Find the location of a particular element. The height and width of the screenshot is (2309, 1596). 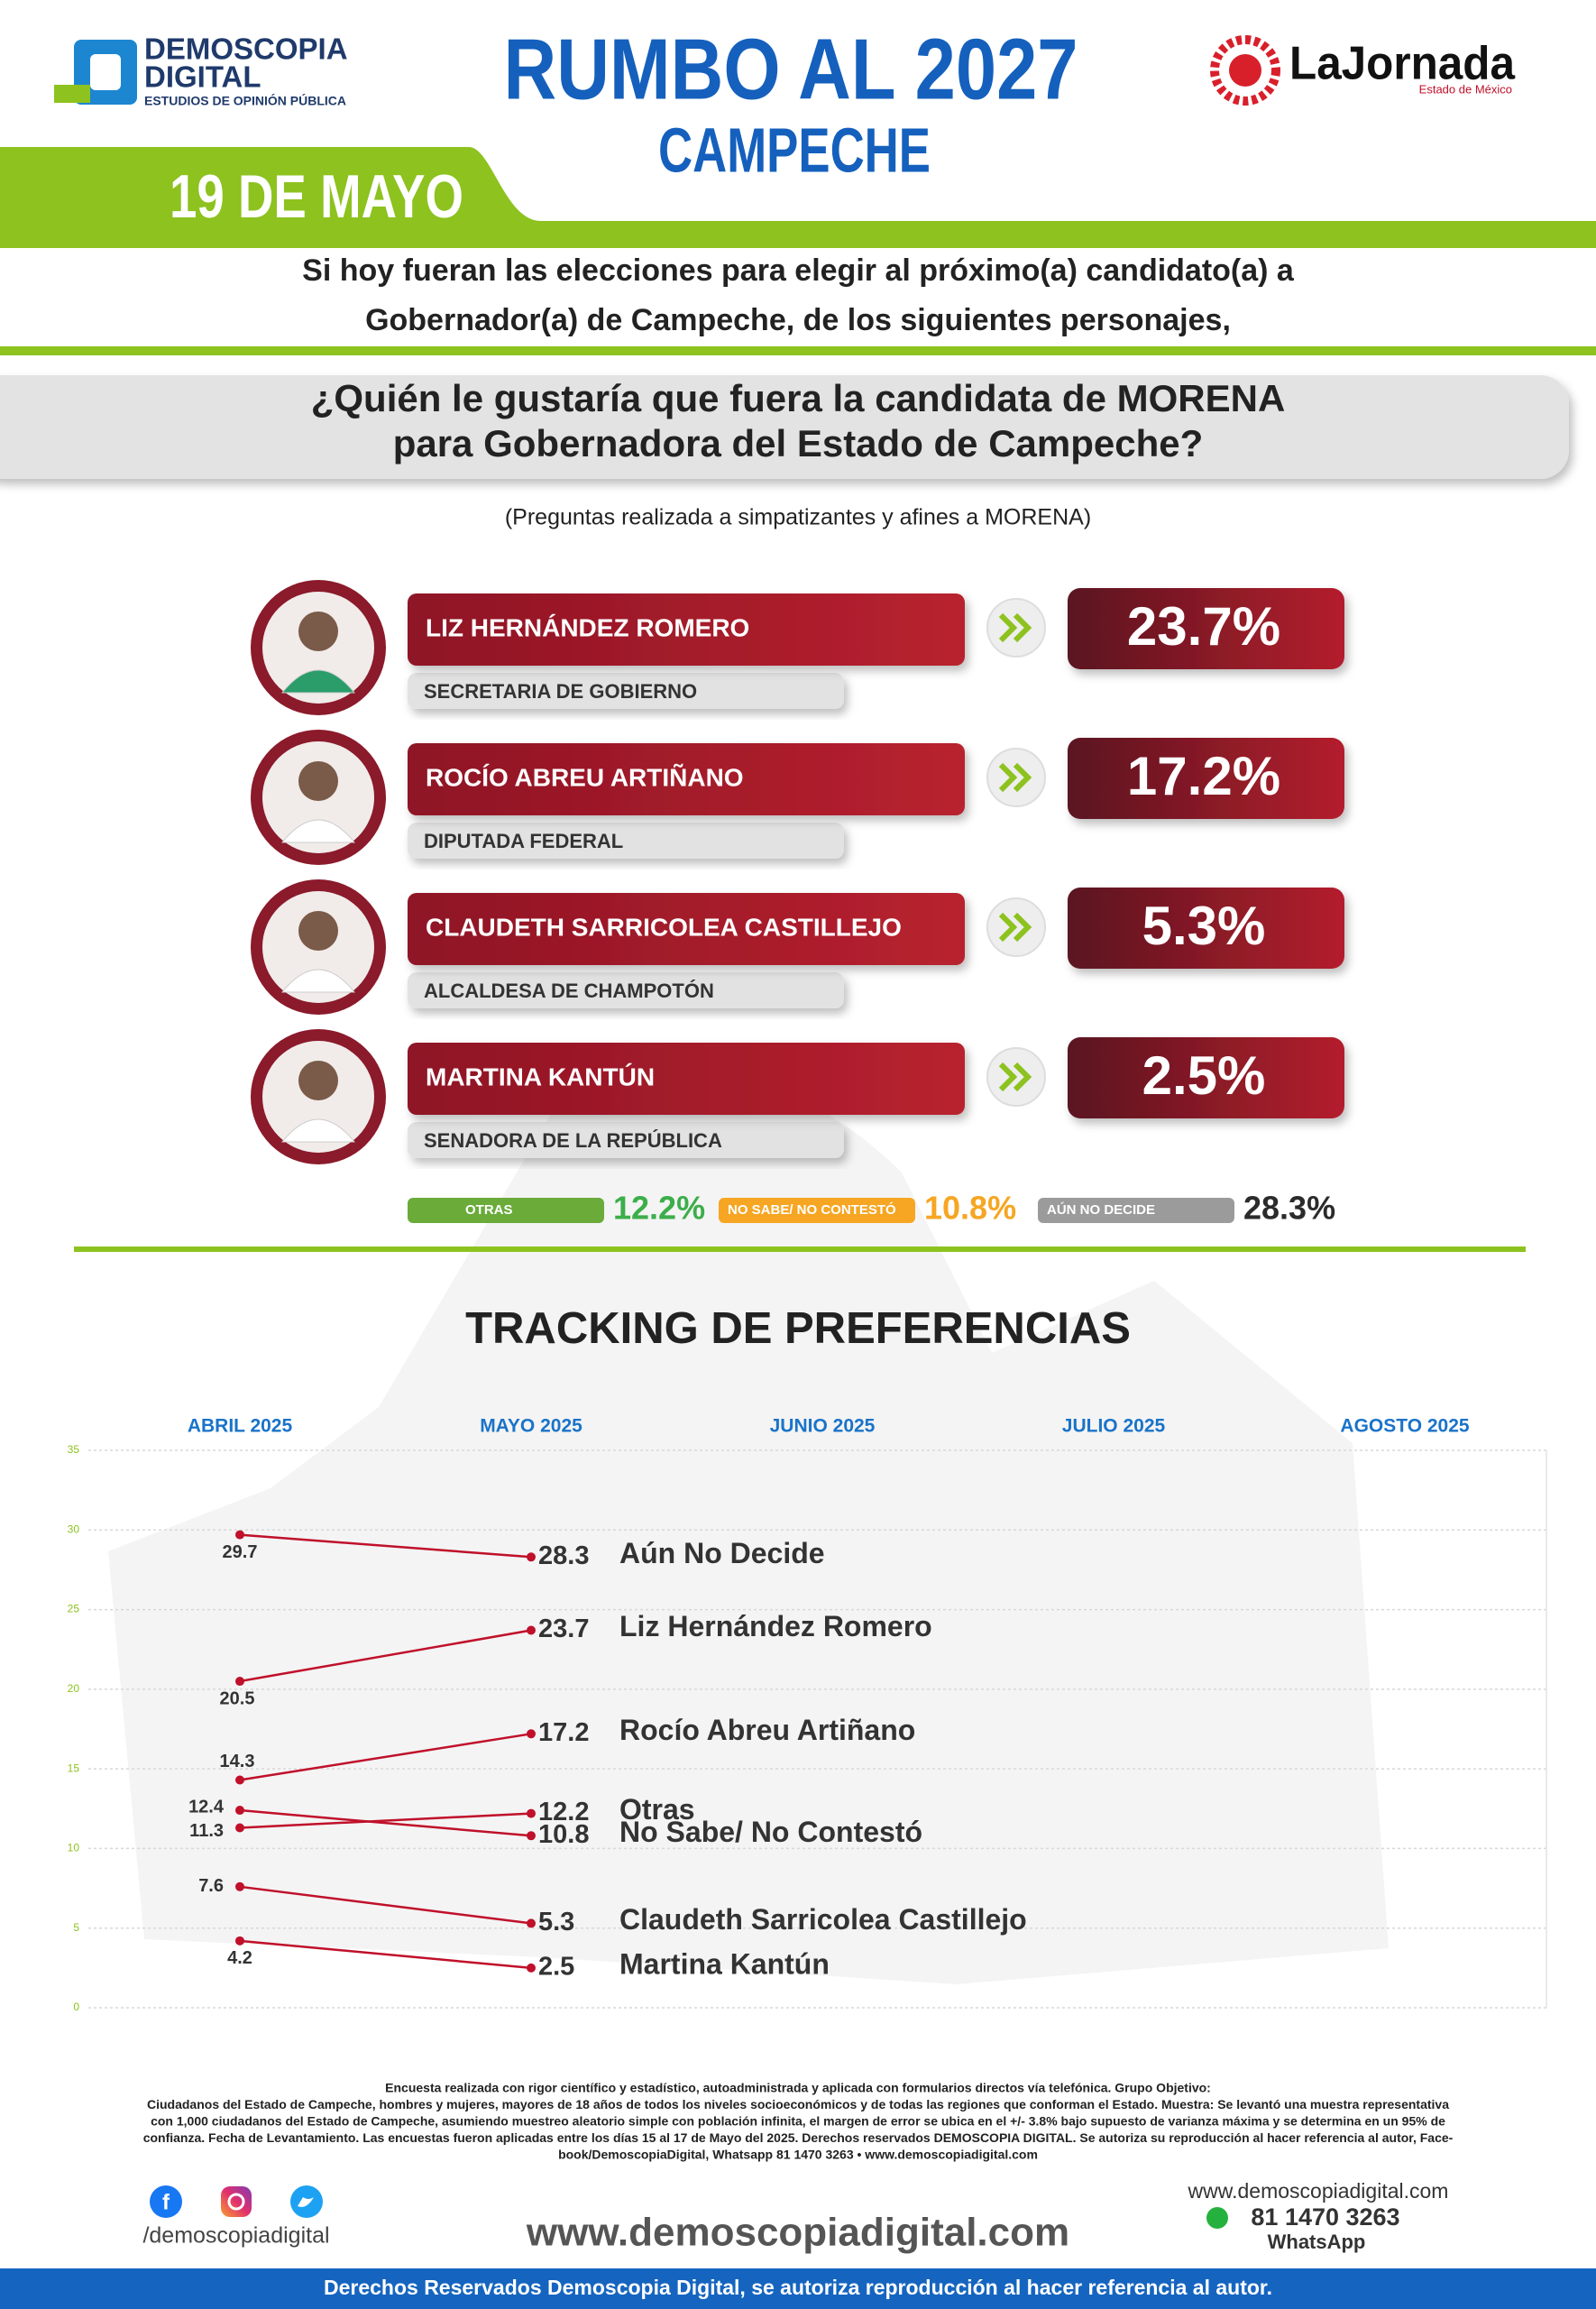

facebook-icon is located at coordinates (166, 2202).